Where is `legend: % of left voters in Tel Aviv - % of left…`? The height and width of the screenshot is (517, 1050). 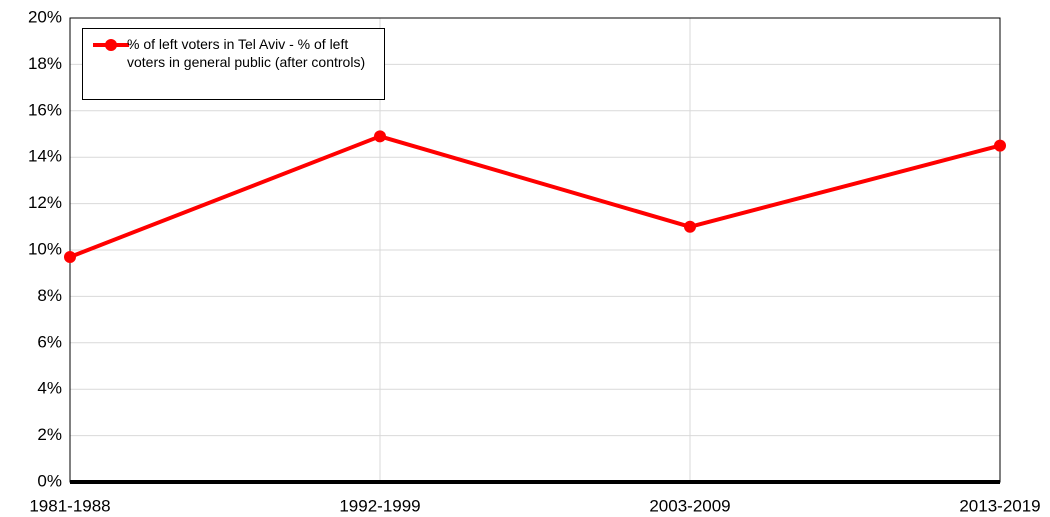 legend: % of left voters in Tel Aviv - % of left… is located at coordinates (233, 64).